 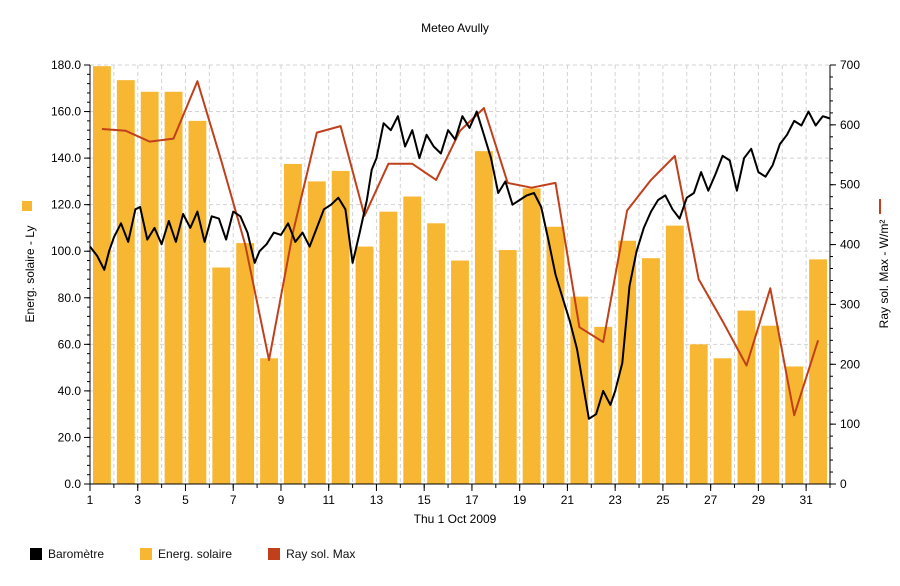 What do you see at coordinates (36, 554) in the screenshot?
I see `legend-swatch-barometer` at bounding box center [36, 554].